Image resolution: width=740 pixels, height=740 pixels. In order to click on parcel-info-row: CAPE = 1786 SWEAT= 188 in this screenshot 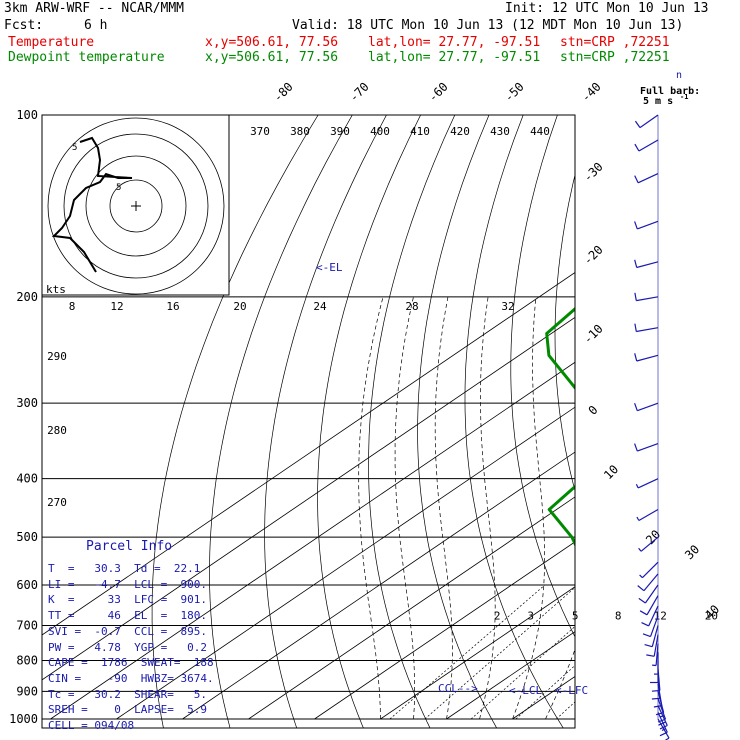, I will do `click(131, 663)`.